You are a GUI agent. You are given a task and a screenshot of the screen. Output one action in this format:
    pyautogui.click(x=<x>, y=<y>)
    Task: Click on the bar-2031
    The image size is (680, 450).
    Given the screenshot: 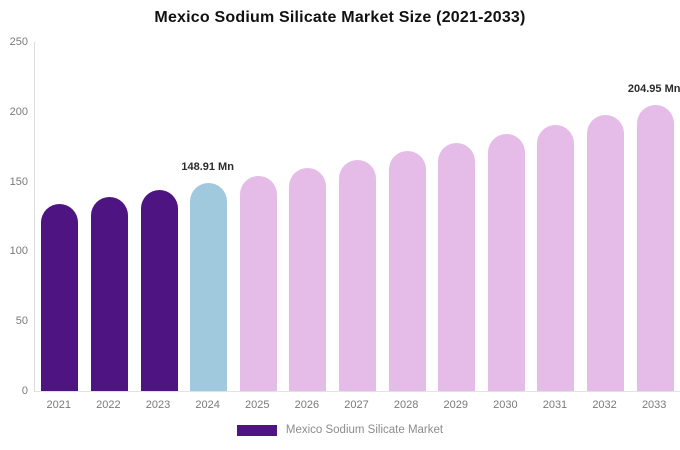 What is the action you would take?
    pyautogui.click(x=556, y=257)
    